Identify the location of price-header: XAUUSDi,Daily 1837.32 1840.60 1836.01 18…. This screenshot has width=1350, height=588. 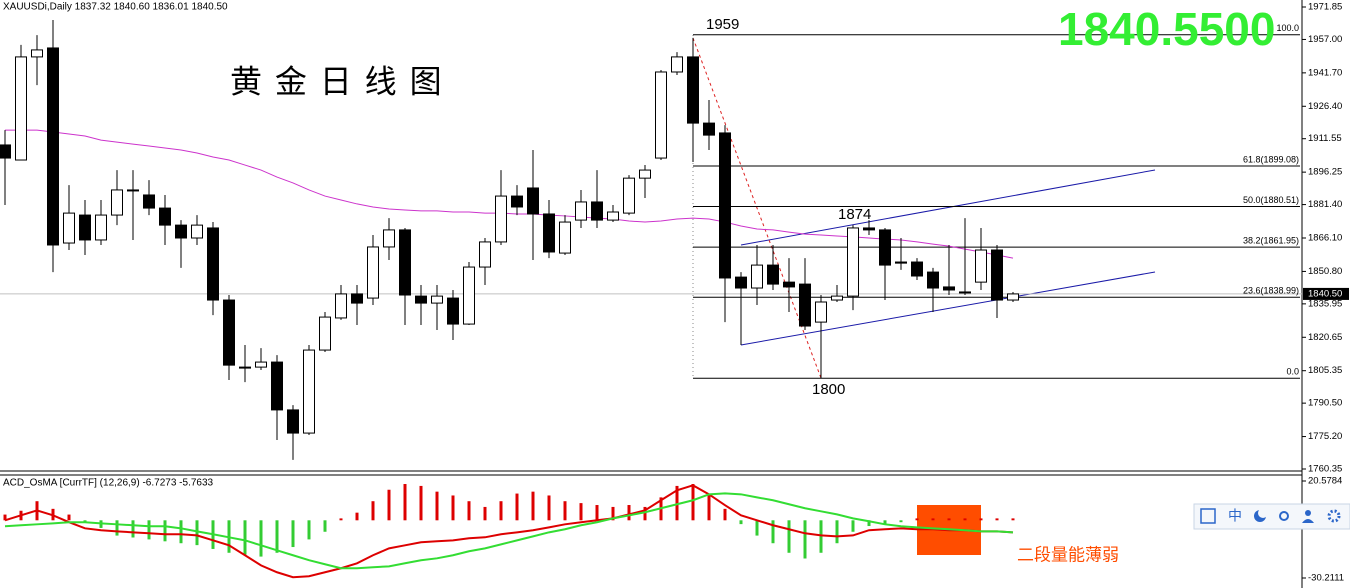
(115, 7).